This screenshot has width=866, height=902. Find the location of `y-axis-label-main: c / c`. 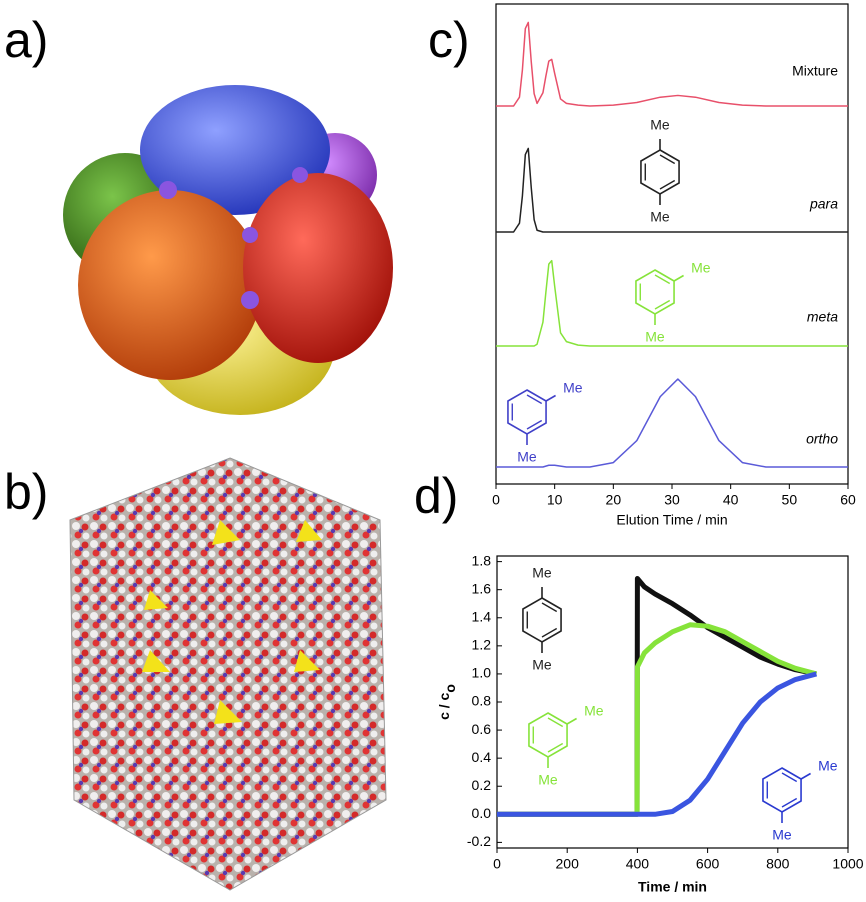

y-axis-label-main: c / c is located at coordinates (444, 705).